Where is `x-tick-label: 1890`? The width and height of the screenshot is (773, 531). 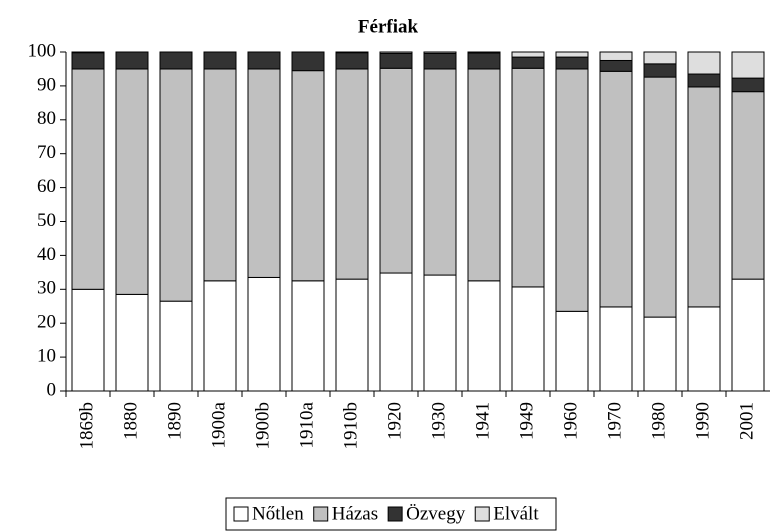
x-tick-label: 1890 is located at coordinates (174, 421).